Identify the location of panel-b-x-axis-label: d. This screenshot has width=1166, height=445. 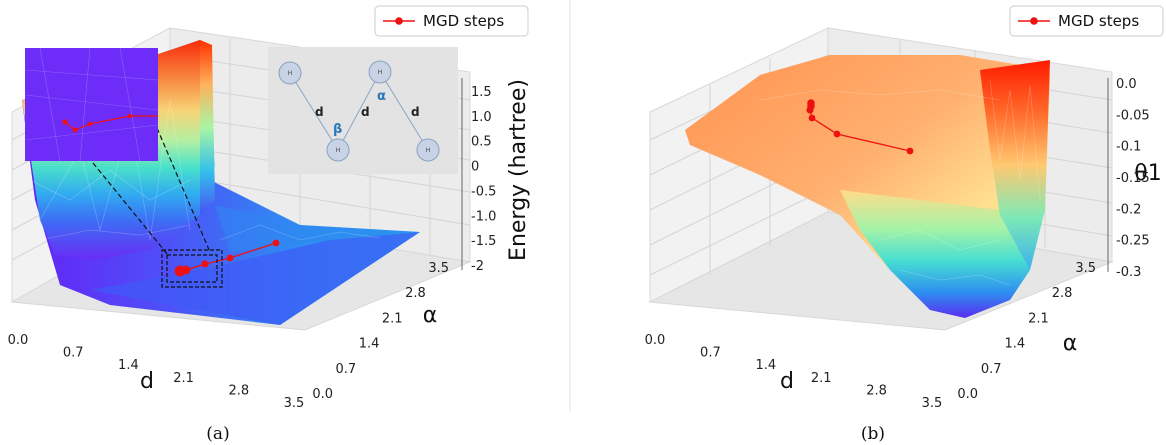
(787, 381).